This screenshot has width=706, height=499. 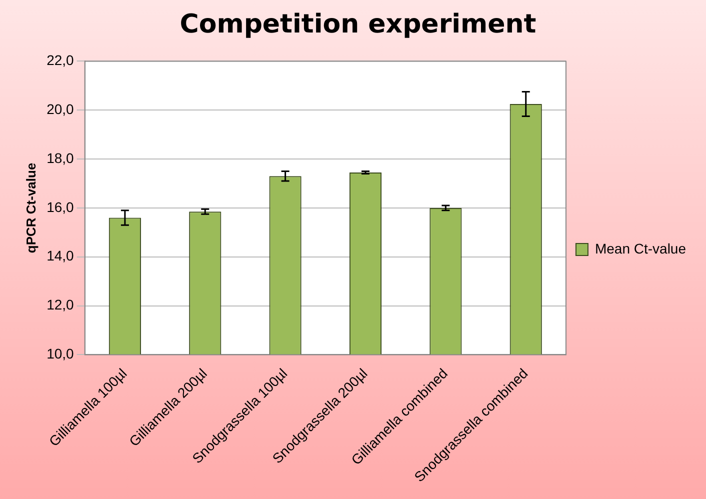 I want to click on y-tick-label: 12,0, so click(x=60, y=304).